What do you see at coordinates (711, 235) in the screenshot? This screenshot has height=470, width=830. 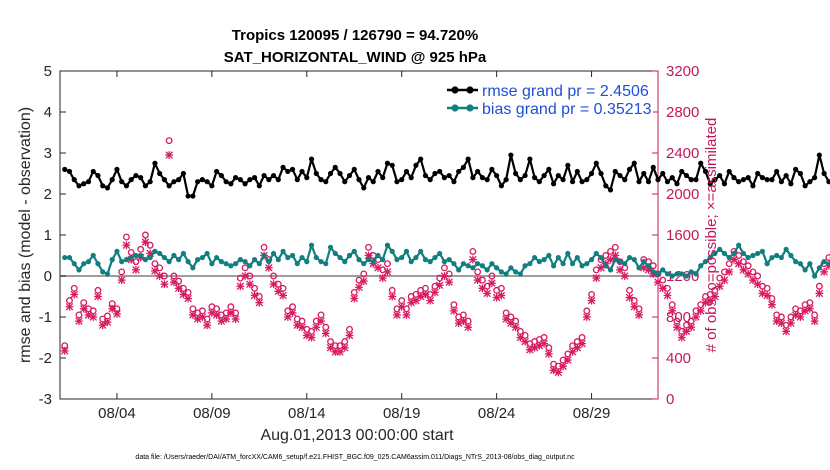 I see `y-axis-right-label: # of obs: o=possible; ×=assimilated` at bounding box center [711, 235].